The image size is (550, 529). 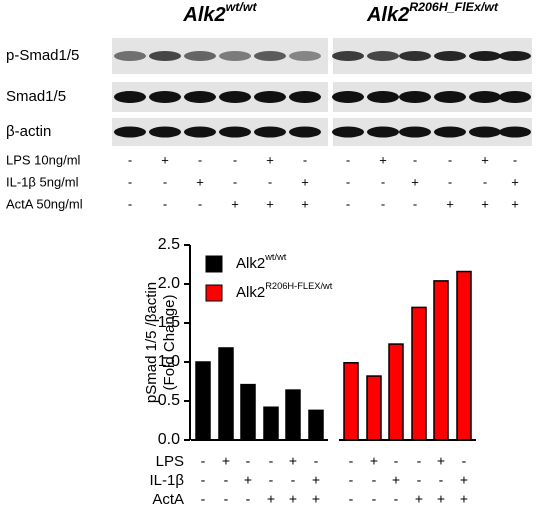 What do you see at coordinates (169, 361) in the screenshot?
I see `y-tick-label: 1.0` at bounding box center [169, 361].